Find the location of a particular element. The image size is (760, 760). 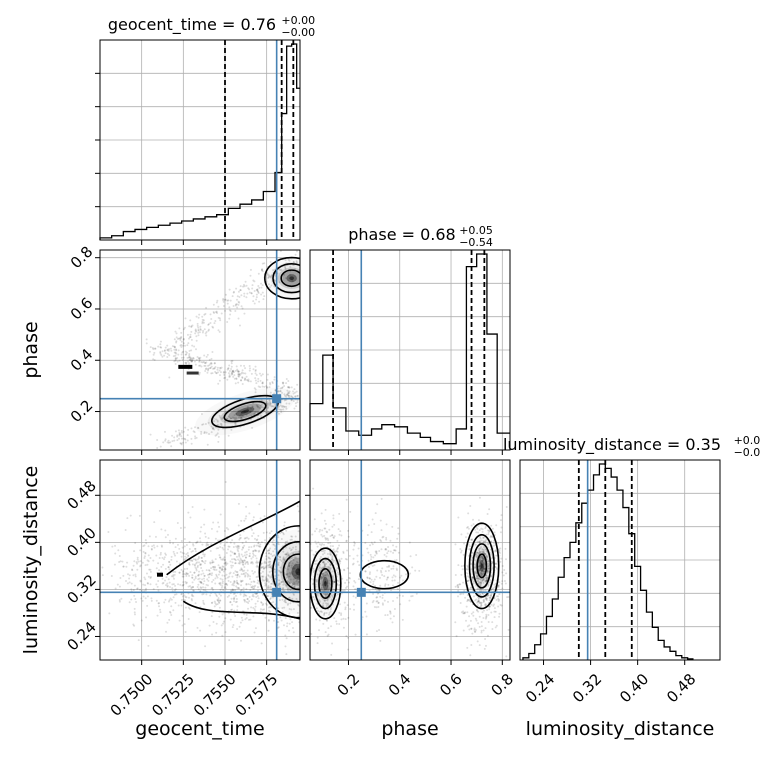

x-tick-label: 0.7575 is located at coordinates (257, 695).